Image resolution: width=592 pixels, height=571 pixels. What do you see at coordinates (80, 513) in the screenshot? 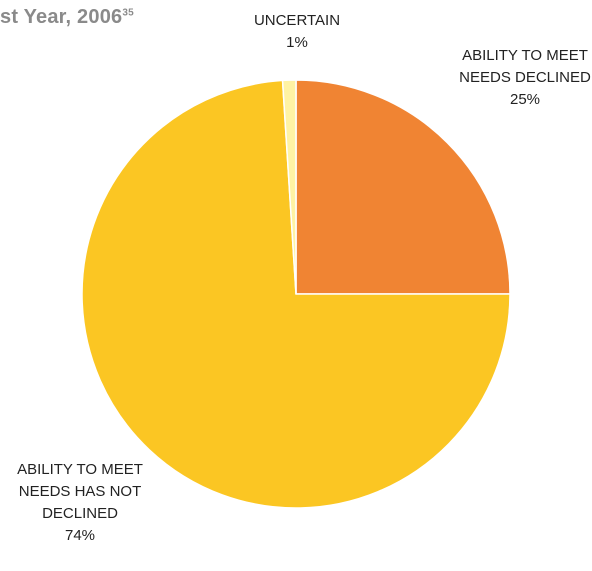
I see `slice-label-not-declined-line-3: DECLINED` at bounding box center [80, 513].